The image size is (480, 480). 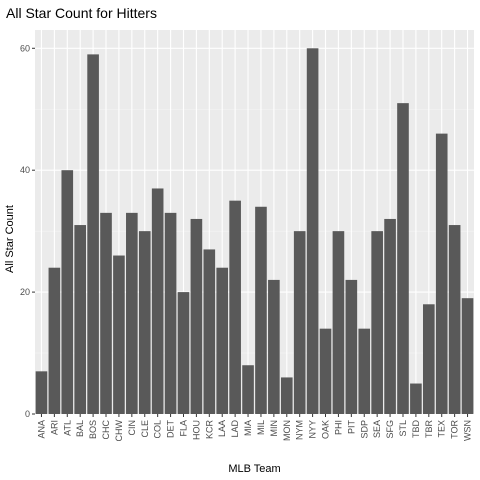 I want to click on x-tick-label: WSN, so click(x=468, y=430).